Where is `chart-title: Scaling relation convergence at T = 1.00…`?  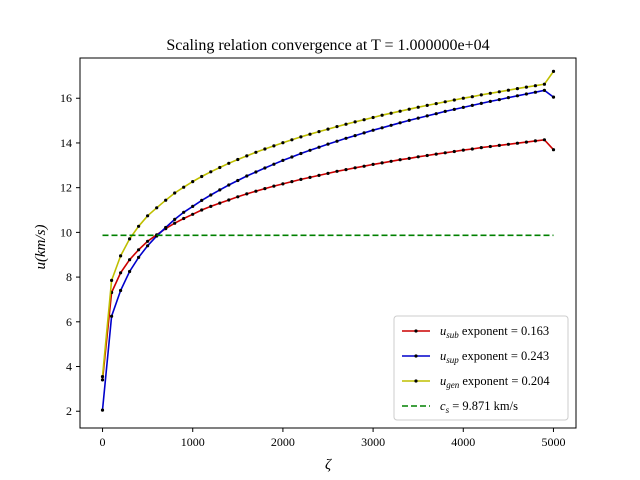 chart-title: Scaling relation convergence at T = 1.00… is located at coordinates (327, 45).